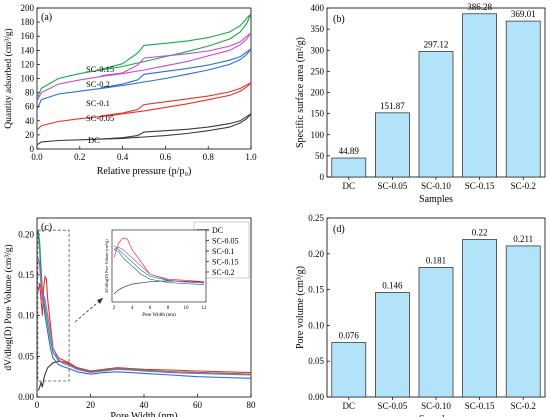  What do you see at coordinates (316, 290) in the screenshot?
I see `panel-d-ytick-label: 0.15` at bounding box center [316, 290].